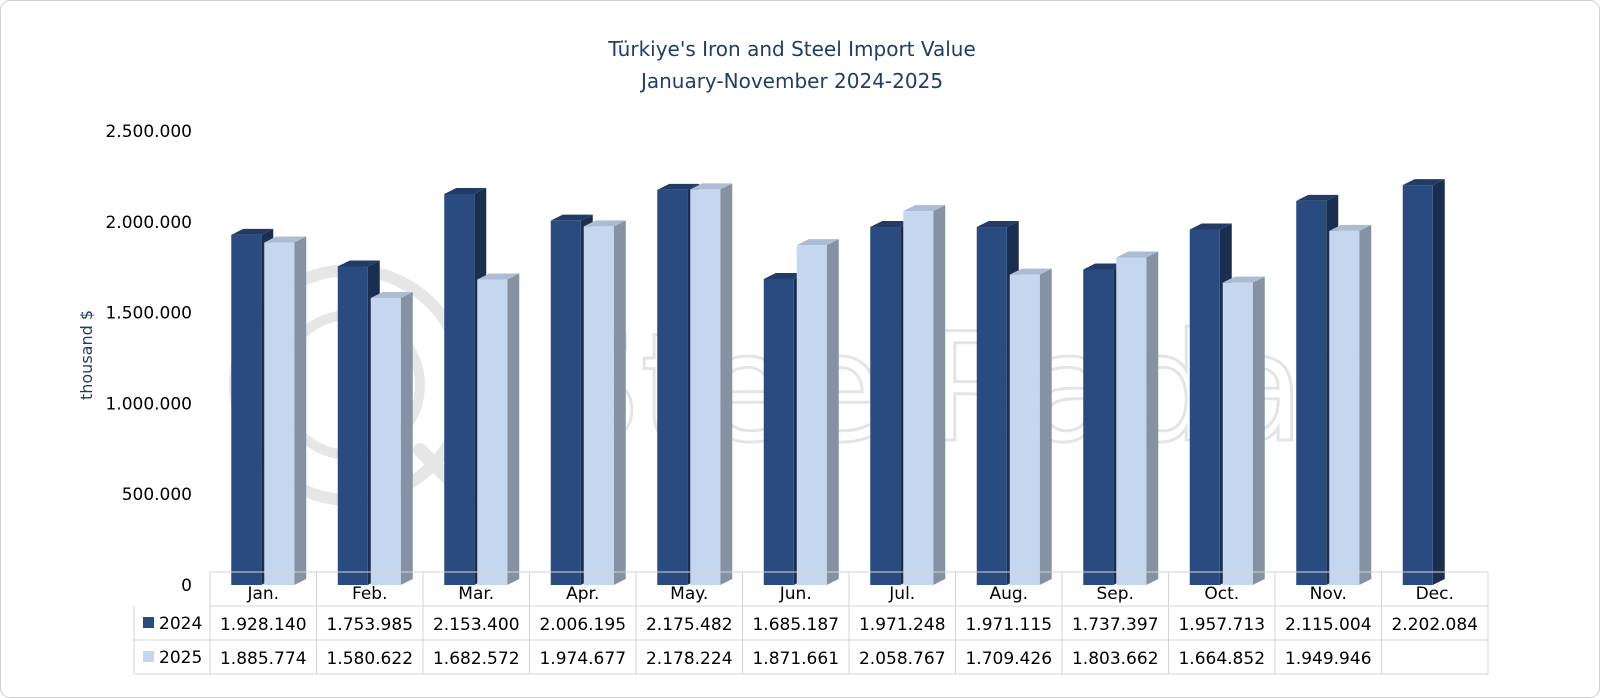 This screenshot has height=698, width=1600. Describe the element at coordinates (148, 132) in the screenshot. I see `y-tick-label: 2.500.000` at that location.